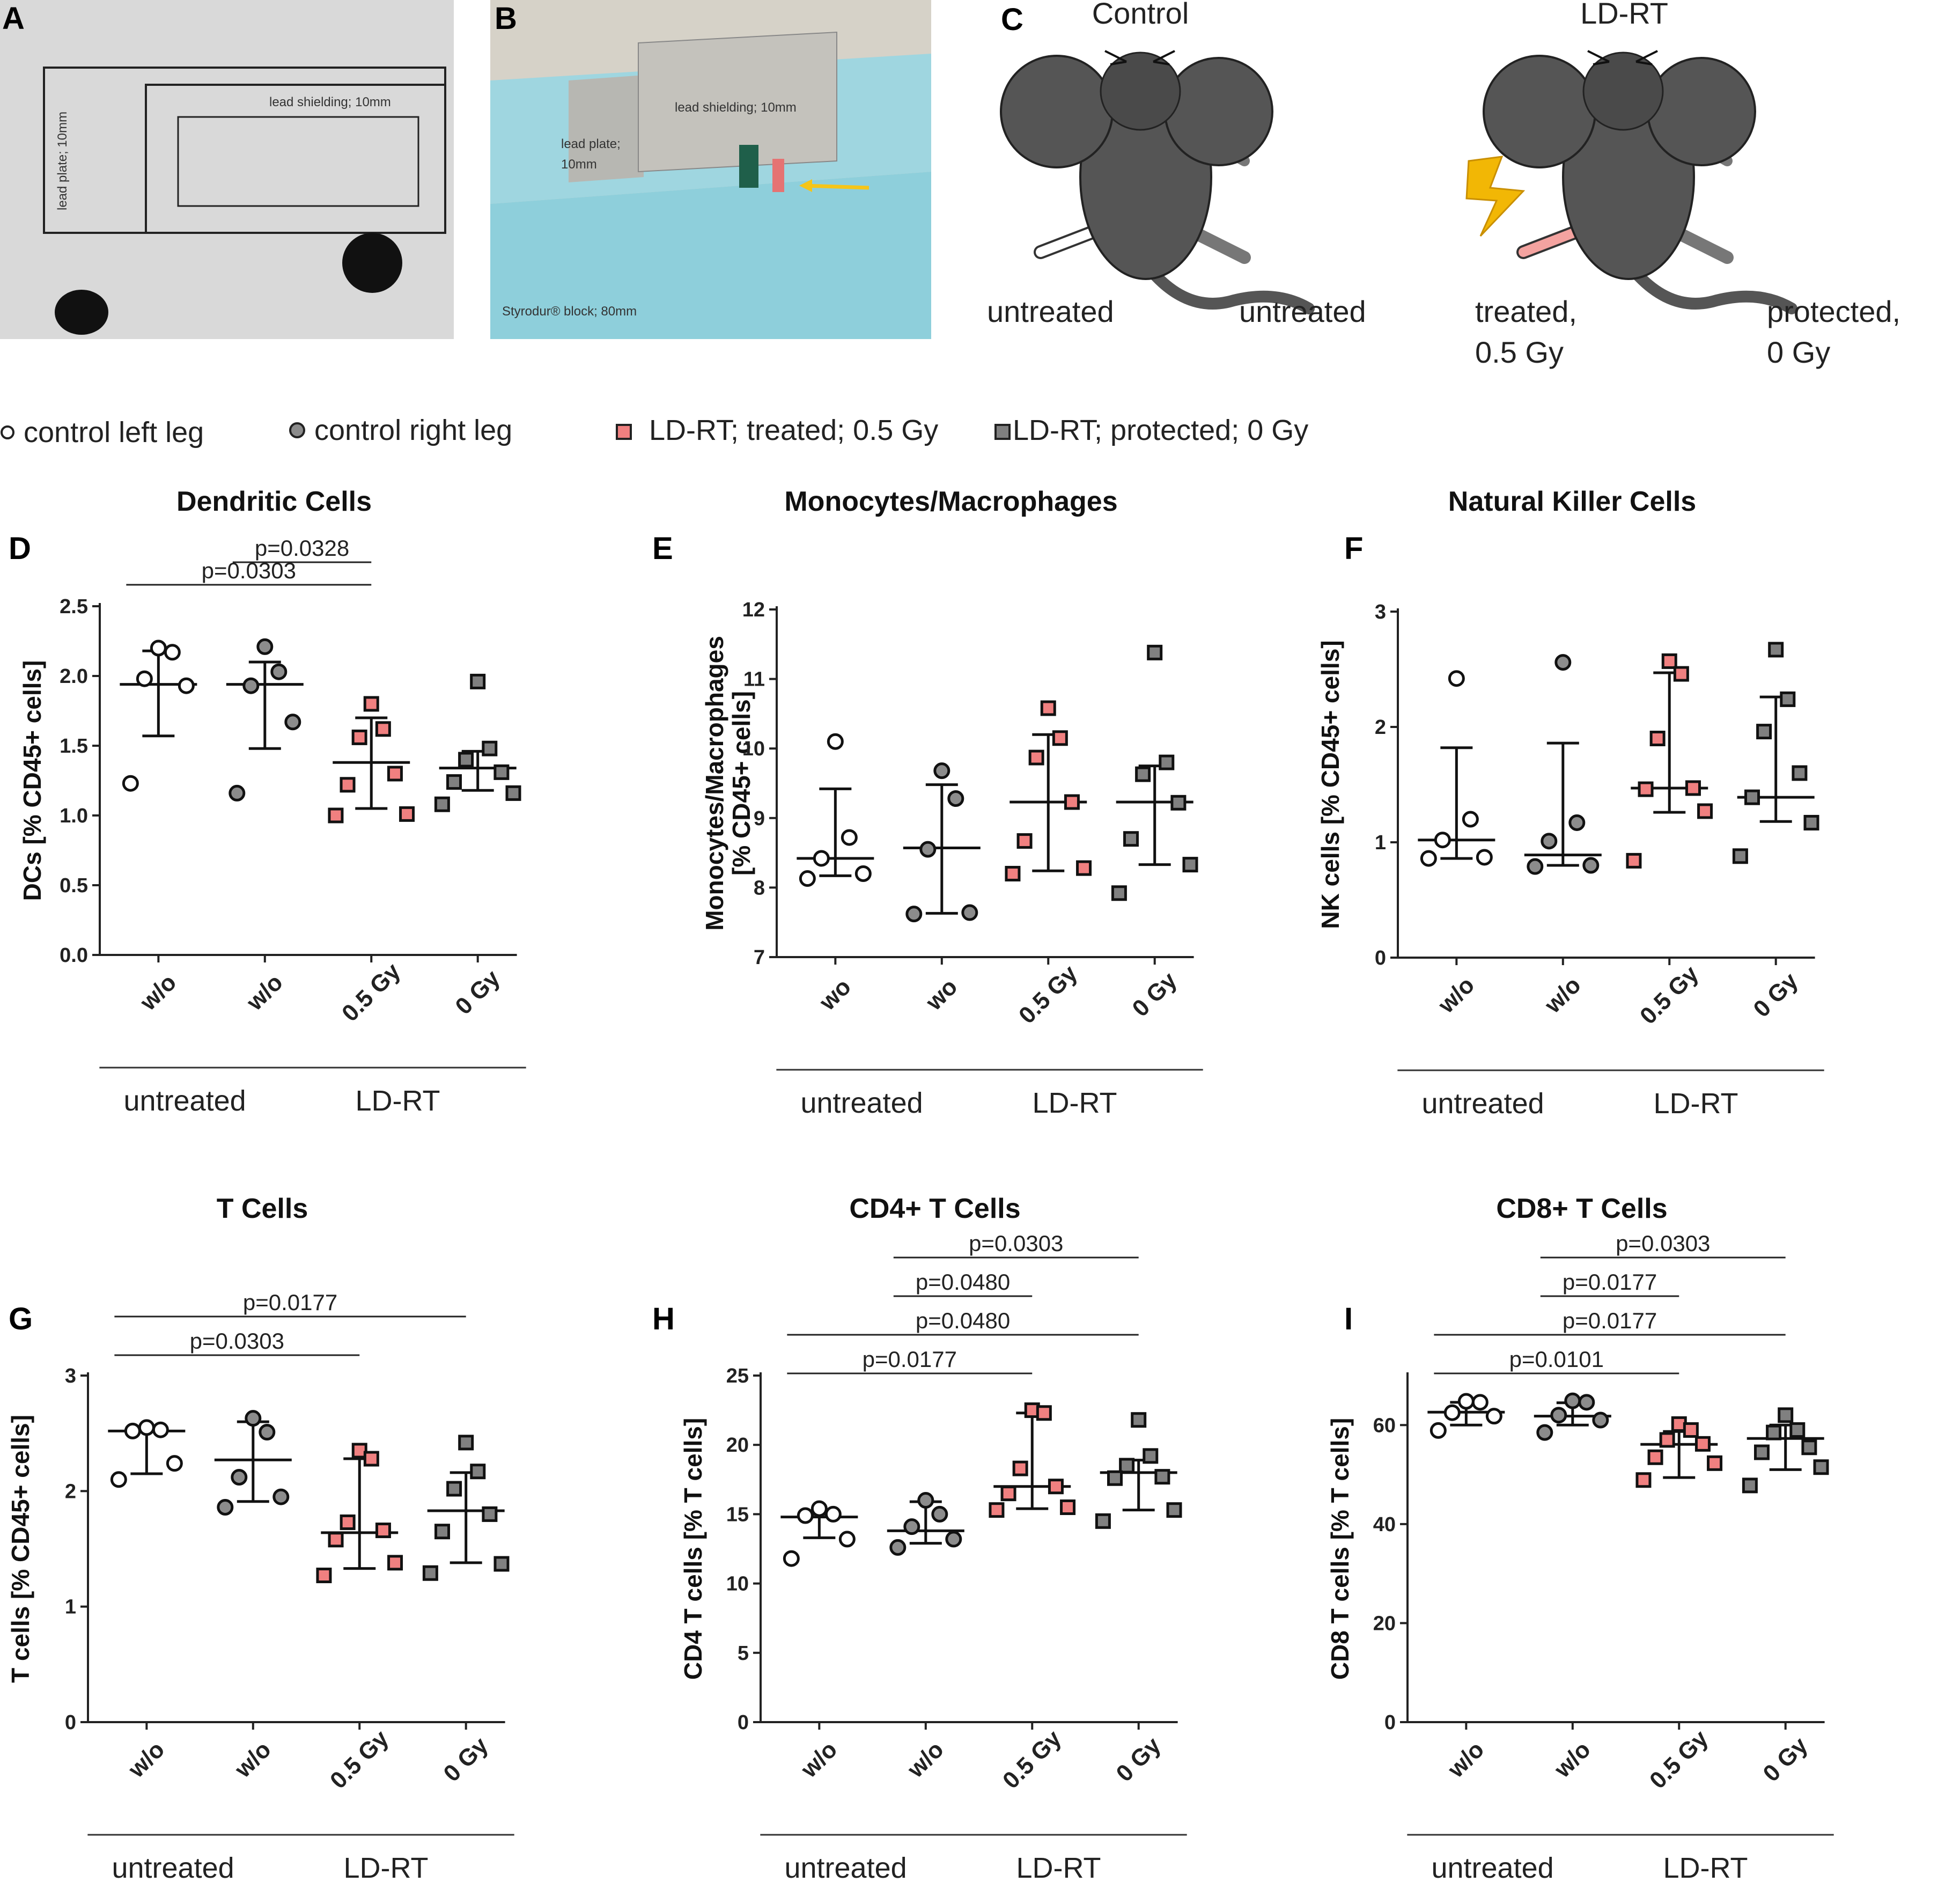 This screenshot has width=1960, height=1882. What do you see at coordinates (1833, 311) in the screenshot?
I see `ldrt-right-label-1: protected,` at bounding box center [1833, 311].